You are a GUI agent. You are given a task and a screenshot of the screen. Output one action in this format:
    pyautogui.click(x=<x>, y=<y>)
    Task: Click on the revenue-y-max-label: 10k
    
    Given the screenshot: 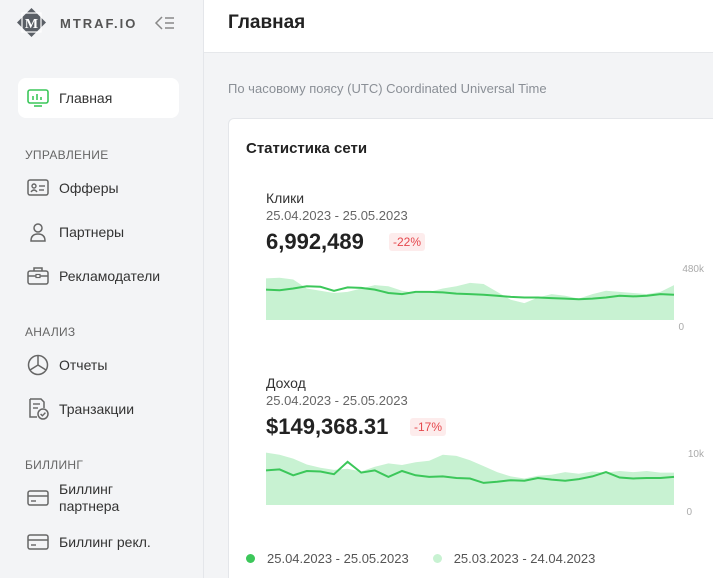 What is the action you would take?
    pyautogui.click(x=696, y=454)
    